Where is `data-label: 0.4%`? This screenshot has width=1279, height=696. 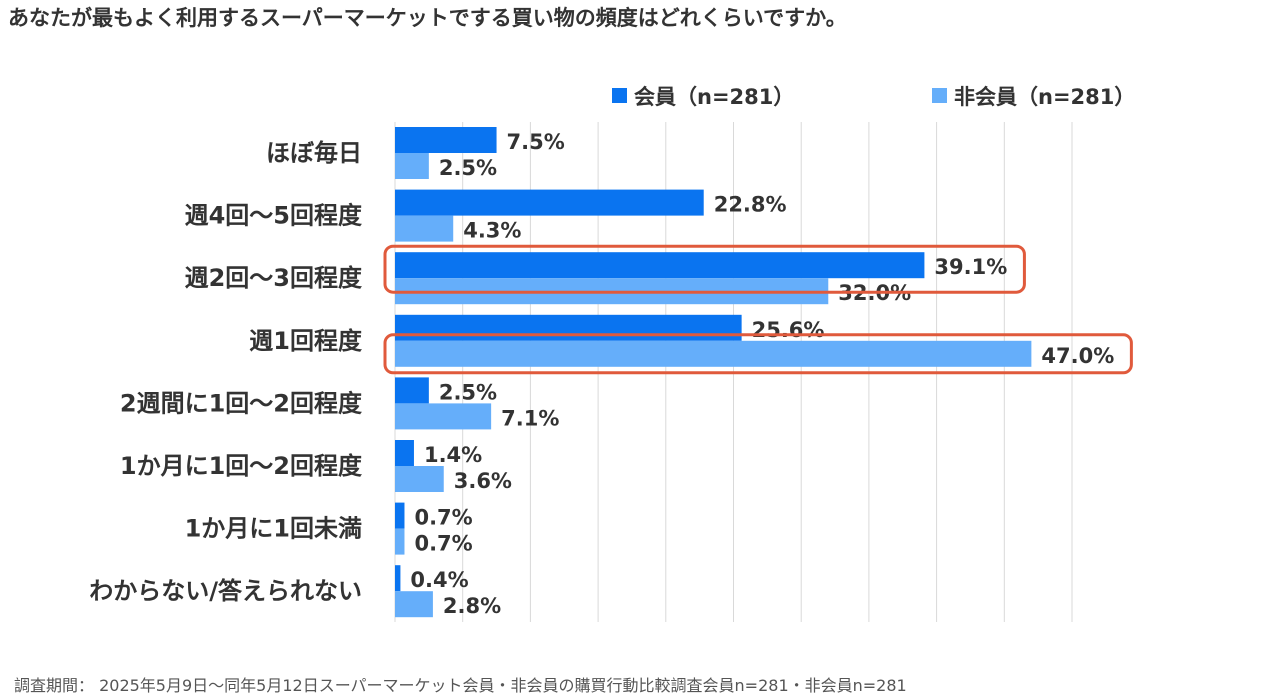 data-label: 0.4% is located at coordinates (439, 580).